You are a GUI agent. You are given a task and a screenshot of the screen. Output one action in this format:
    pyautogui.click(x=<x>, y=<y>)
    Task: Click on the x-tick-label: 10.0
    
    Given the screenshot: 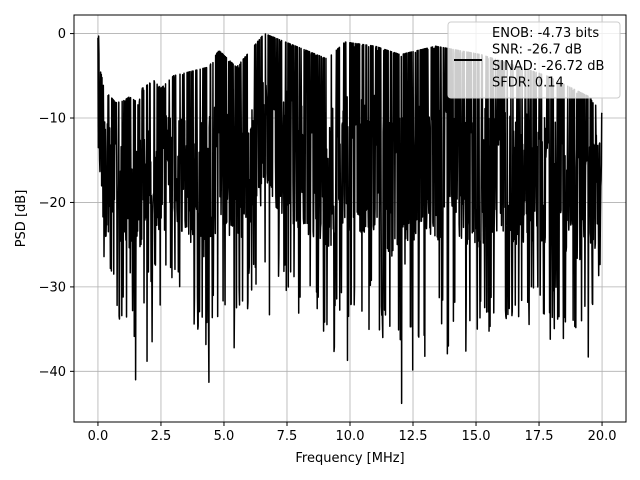 What is the action you would take?
    pyautogui.click(x=350, y=436)
    